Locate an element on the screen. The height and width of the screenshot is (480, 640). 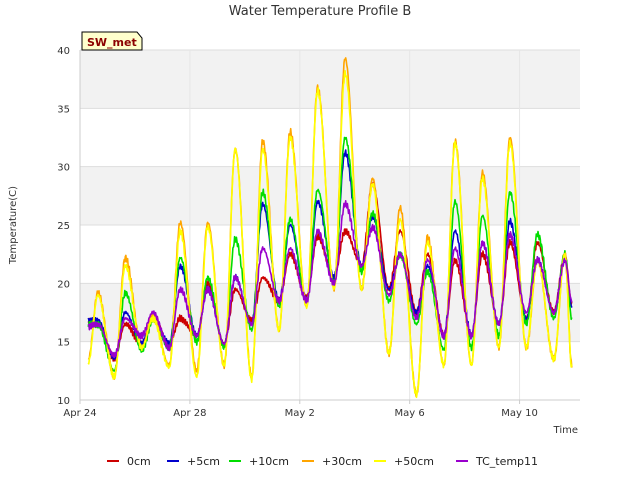
legend-label: 0cm is located at coordinates (139, 461).